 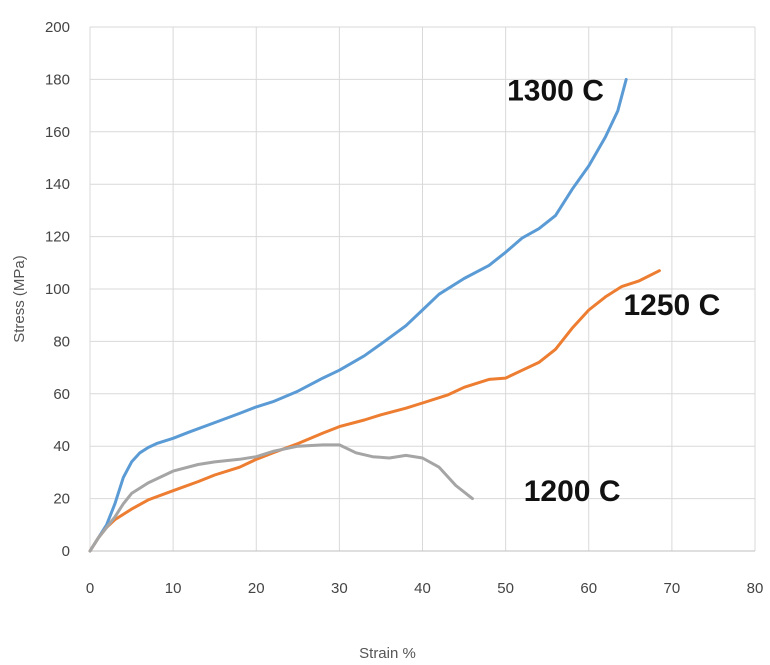 What do you see at coordinates (19, 299) in the screenshot?
I see `y-axis-title: Stress (MPa)` at bounding box center [19, 299].